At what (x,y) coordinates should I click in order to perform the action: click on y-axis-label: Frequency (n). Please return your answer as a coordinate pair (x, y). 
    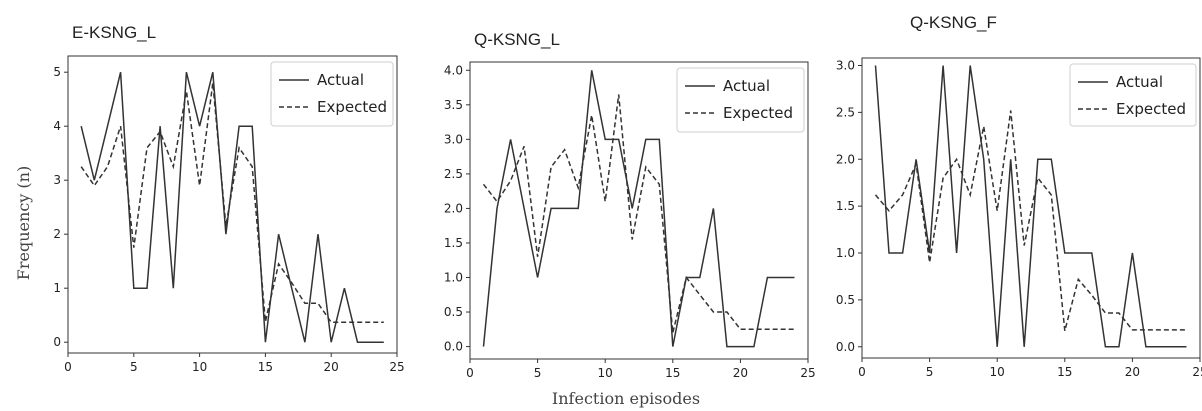
    Looking at the image, I should click on (23, 223).